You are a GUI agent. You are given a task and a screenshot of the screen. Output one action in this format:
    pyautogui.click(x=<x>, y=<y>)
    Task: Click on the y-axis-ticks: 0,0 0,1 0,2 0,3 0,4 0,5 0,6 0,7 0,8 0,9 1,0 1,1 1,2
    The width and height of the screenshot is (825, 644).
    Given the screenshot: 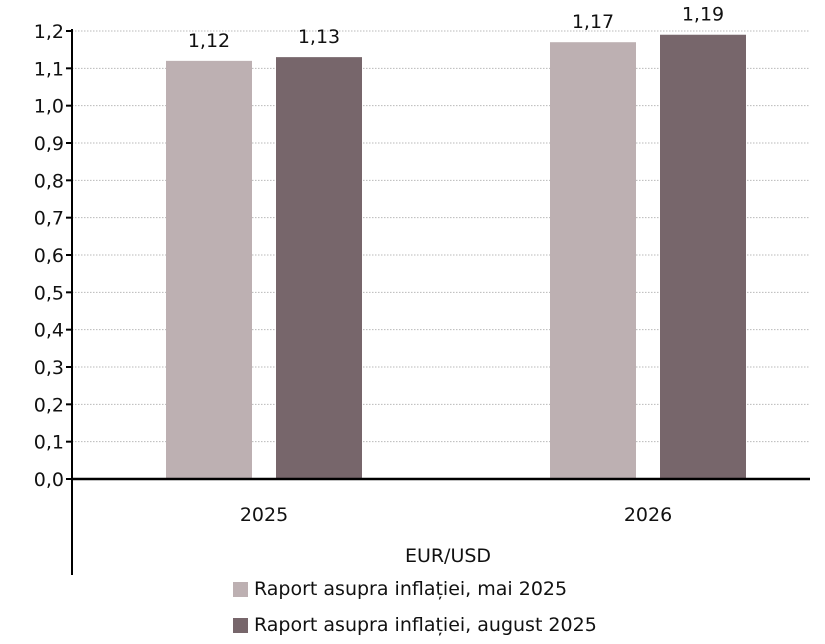 What is the action you would take?
    pyautogui.click(x=53, y=256)
    